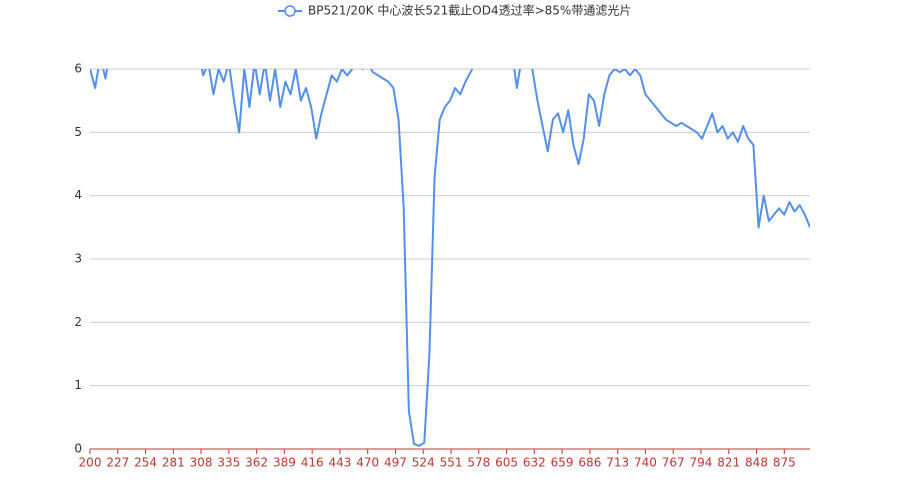  What do you see at coordinates (589, 463) in the screenshot?
I see `x-tick-label: 686` at bounding box center [589, 463].